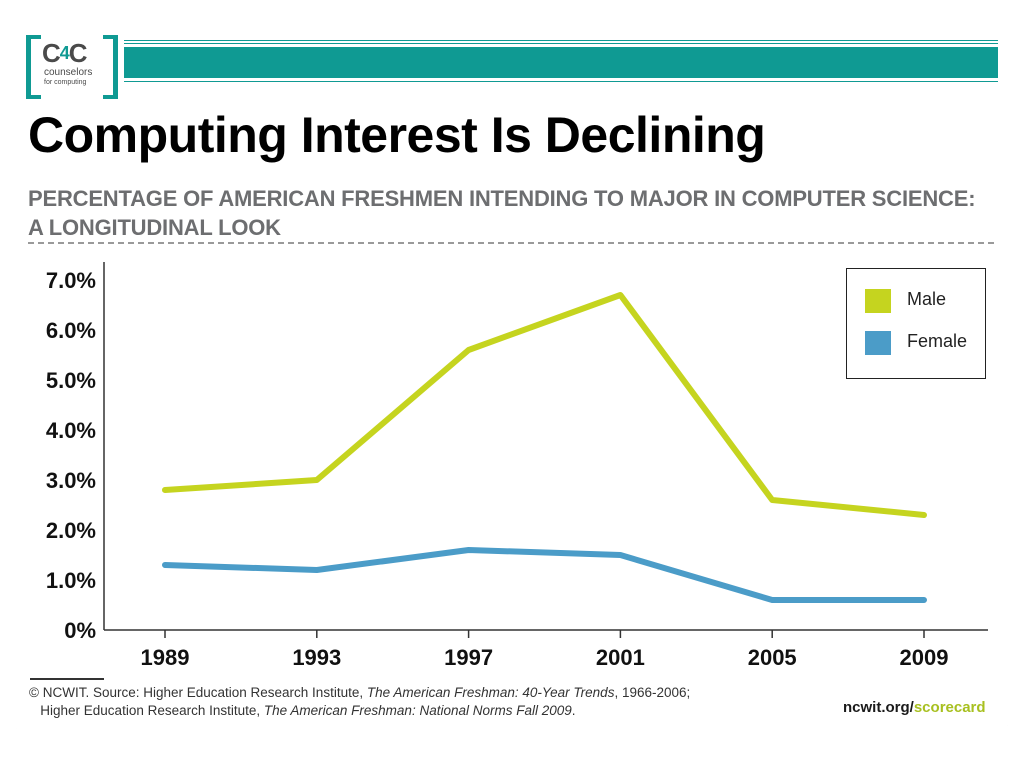 The width and height of the screenshot is (1024, 768). Describe the element at coordinates (561, 81) in the screenshot. I see `header-rule-bottom` at that location.